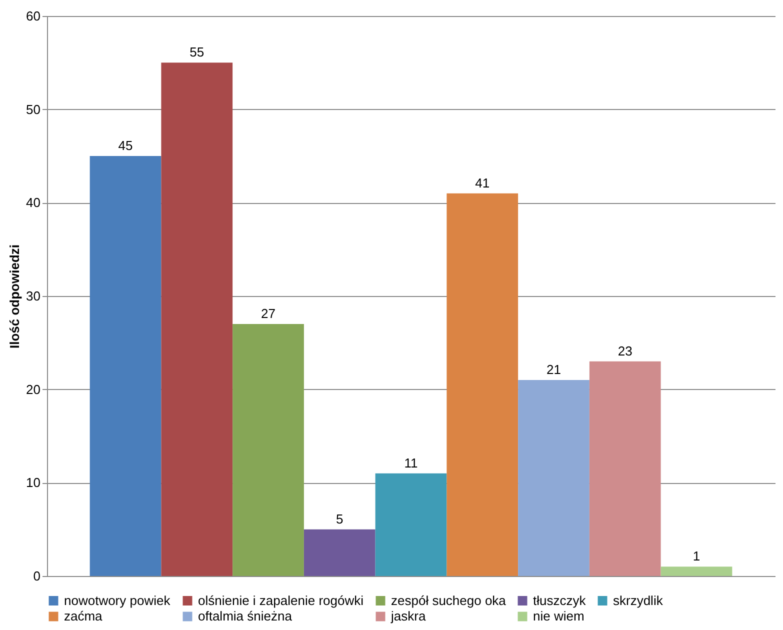  I want to click on y-tick-label: 30, so click(33, 296).